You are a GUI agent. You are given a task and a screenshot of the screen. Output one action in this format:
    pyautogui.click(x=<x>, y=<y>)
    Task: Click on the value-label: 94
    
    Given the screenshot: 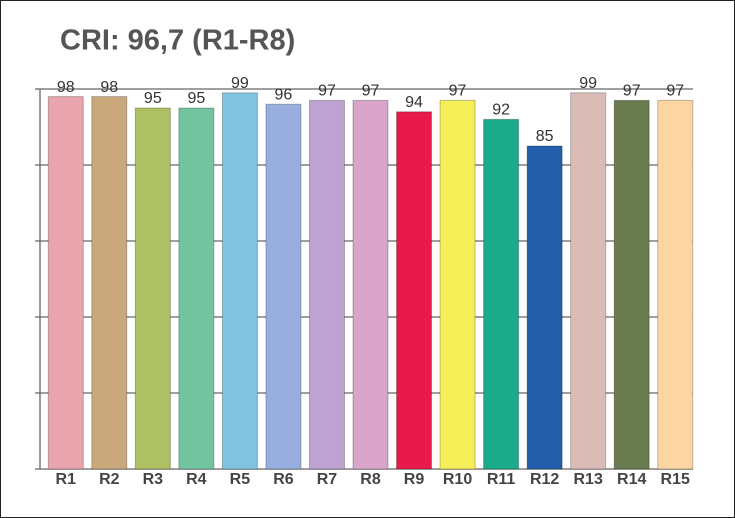 What is the action you would take?
    pyautogui.click(x=414, y=102)
    